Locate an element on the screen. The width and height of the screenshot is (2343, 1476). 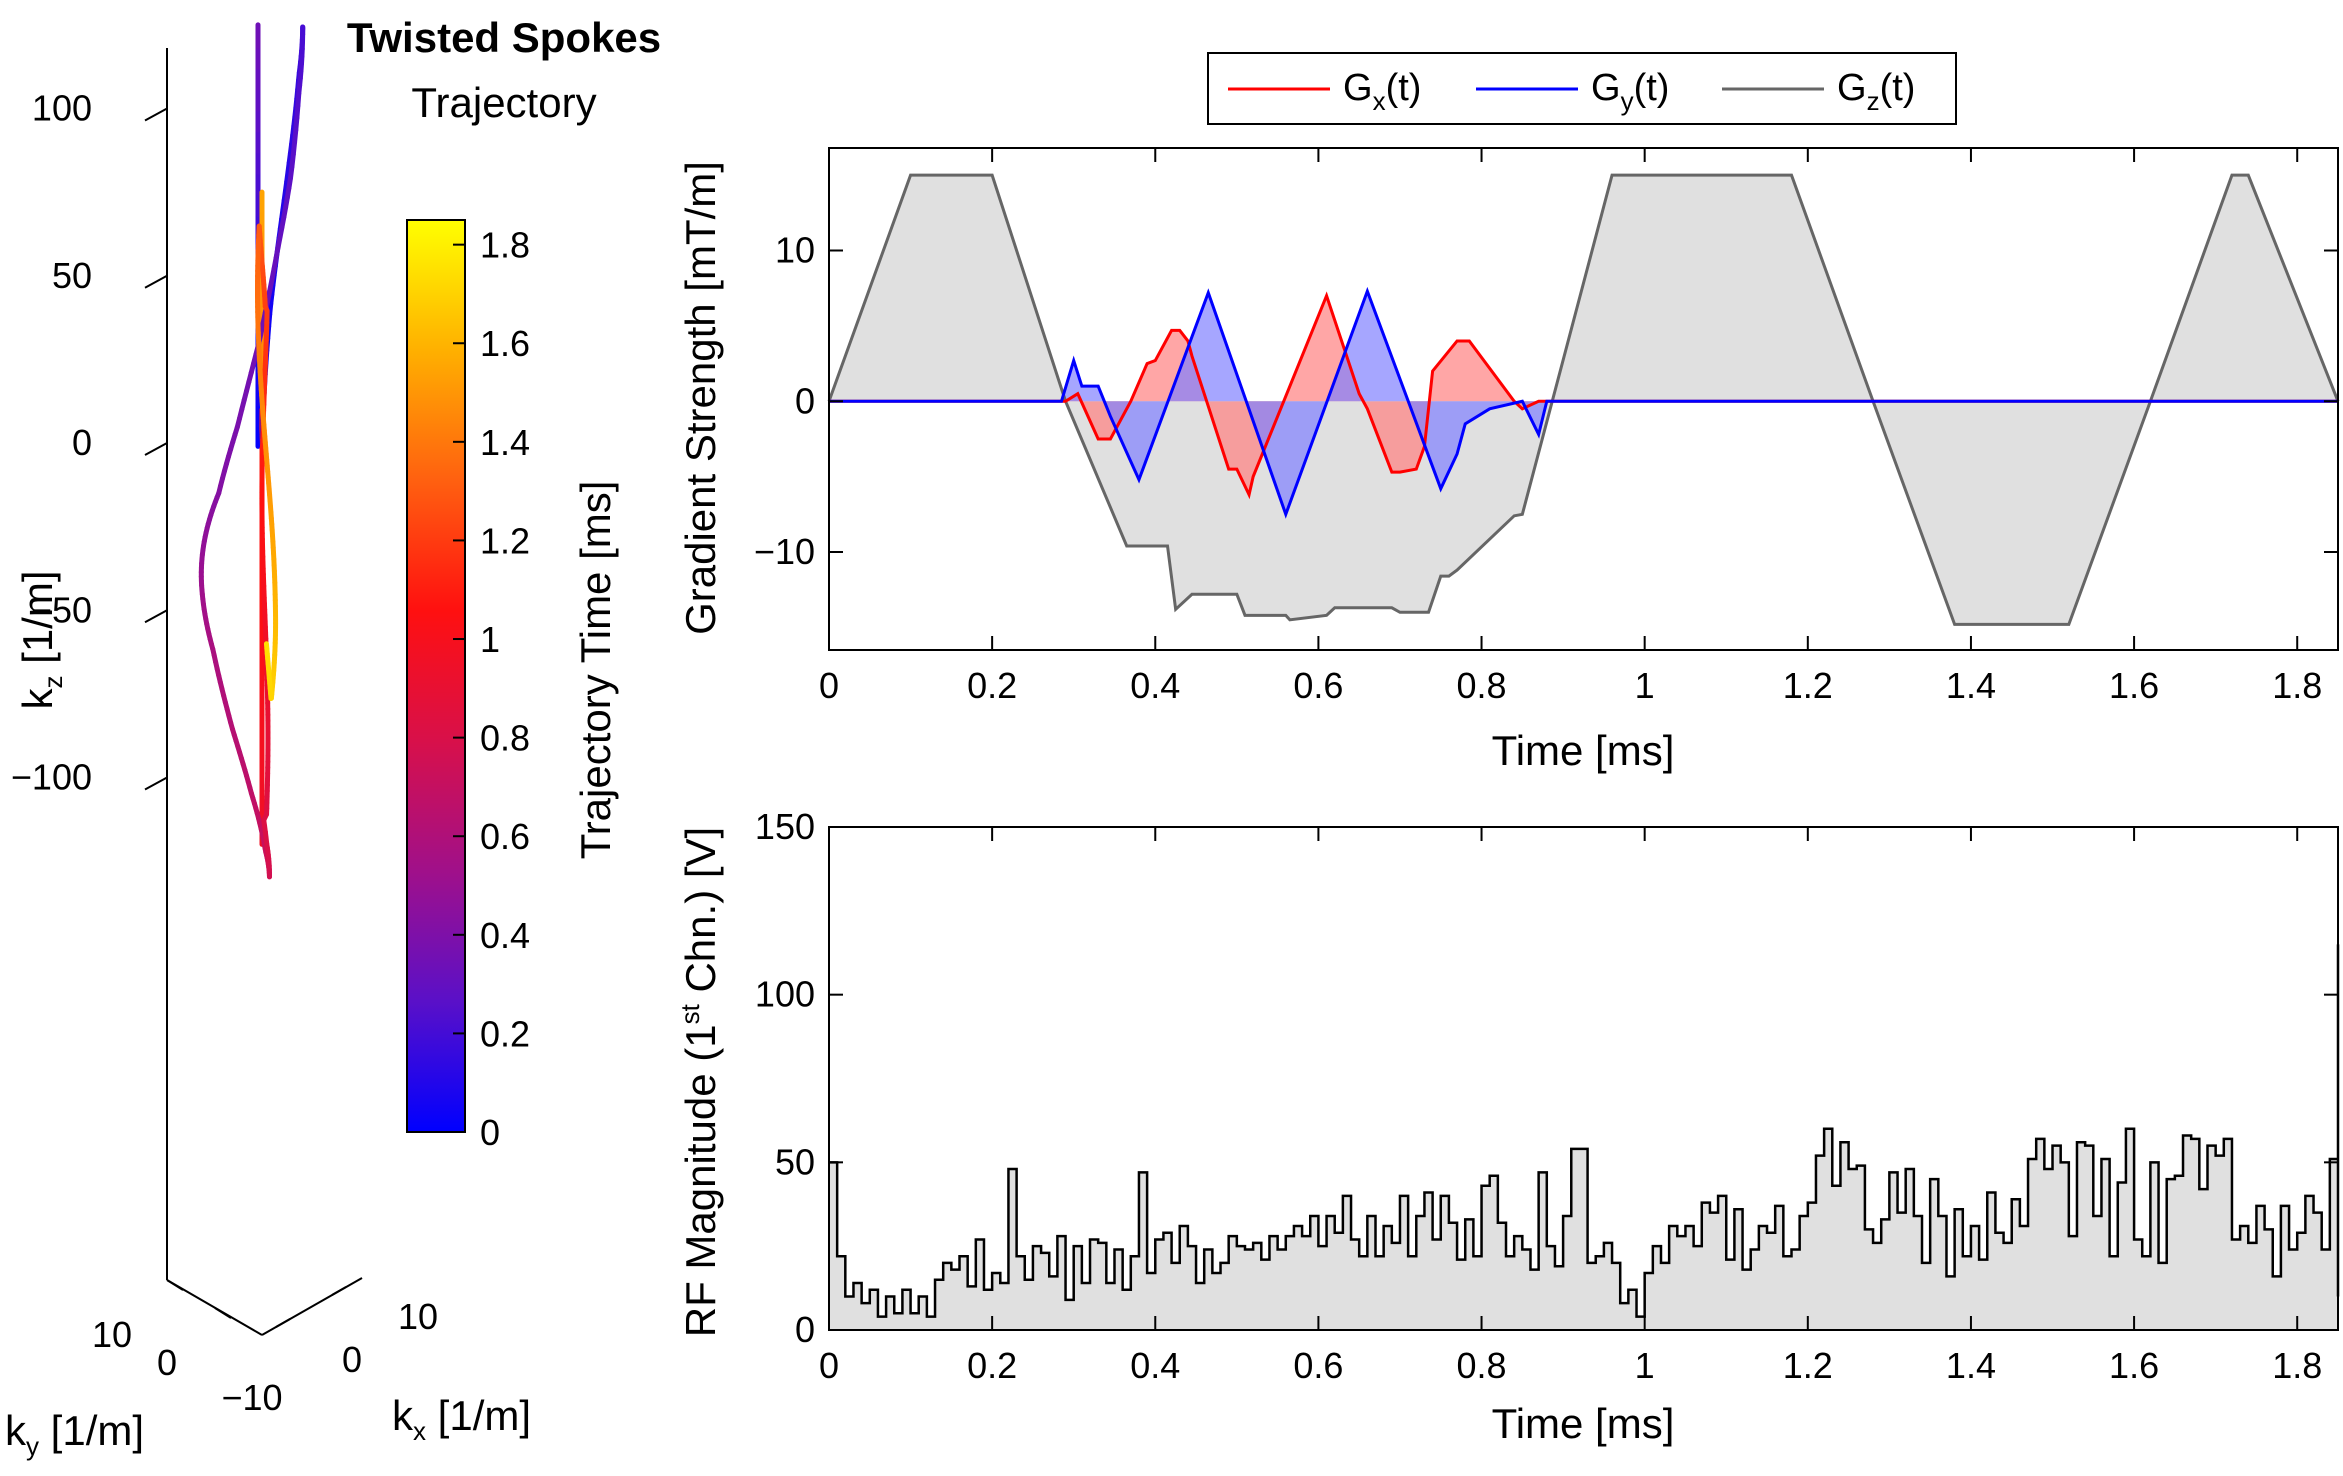
gradient-ylabel: Gradient Strength [mT/m] is located at coordinates (700, 398).